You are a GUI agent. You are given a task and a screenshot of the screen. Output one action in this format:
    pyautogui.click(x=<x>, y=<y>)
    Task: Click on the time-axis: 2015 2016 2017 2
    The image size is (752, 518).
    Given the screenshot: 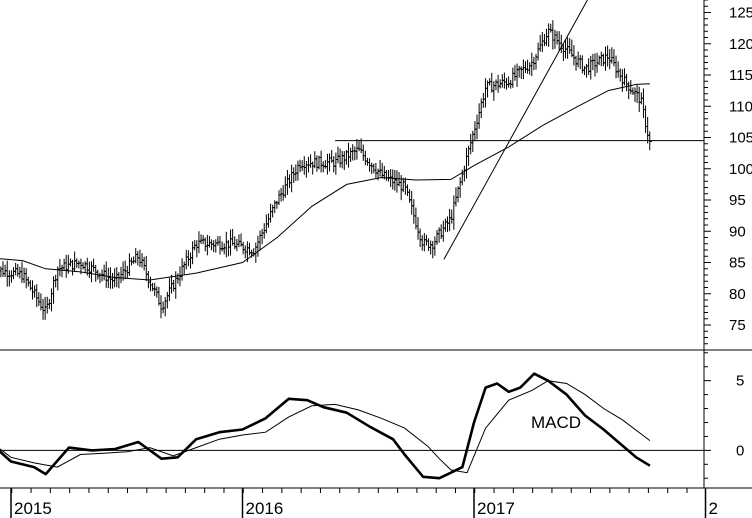 What is the action you would take?
    pyautogui.click(x=376, y=502)
    